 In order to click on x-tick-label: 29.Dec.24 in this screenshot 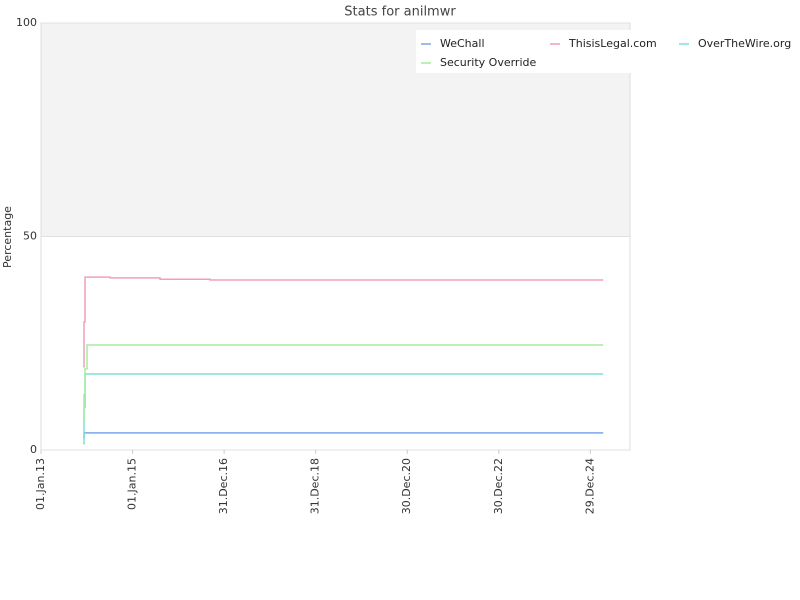, I will do `click(589, 486)`.